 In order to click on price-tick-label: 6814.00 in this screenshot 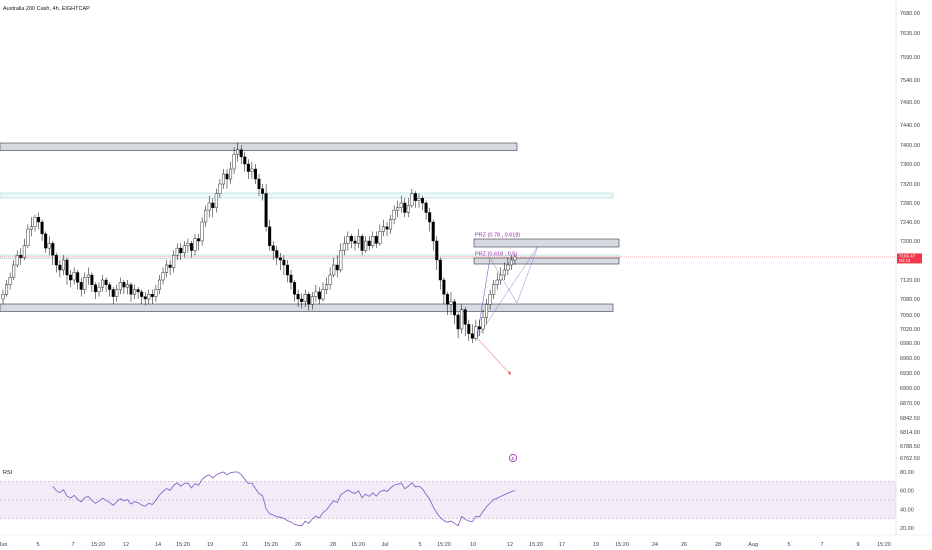, I will do `click(910, 433)`.